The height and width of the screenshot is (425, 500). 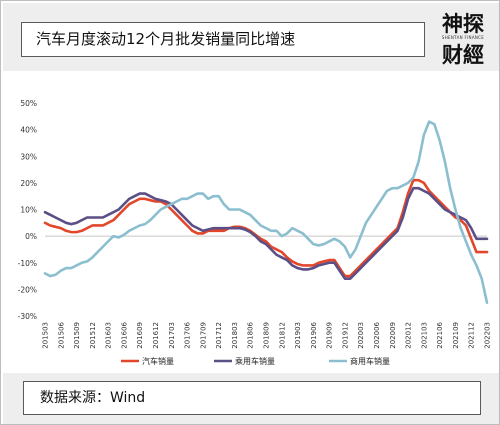 I want to click on x-tick-label: 201512, so click(x=93, y=335).